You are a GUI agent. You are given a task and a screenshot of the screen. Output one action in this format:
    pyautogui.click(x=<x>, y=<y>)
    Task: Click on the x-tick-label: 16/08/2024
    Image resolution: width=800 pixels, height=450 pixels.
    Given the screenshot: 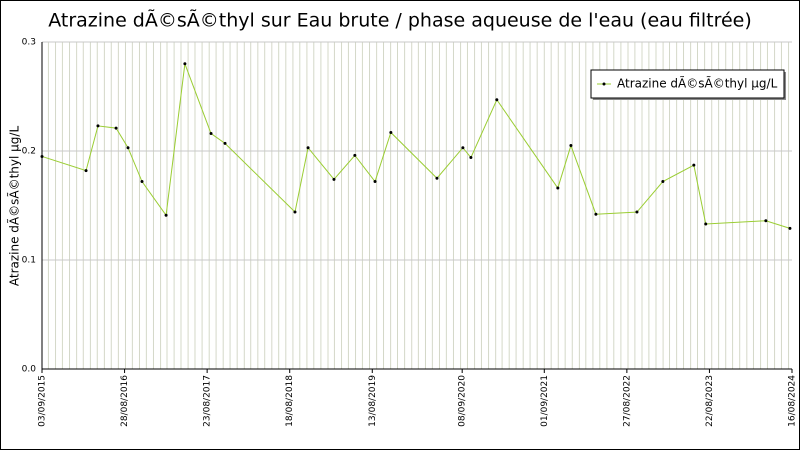 What is the action you would take?
    pyautogui.click(x=793, y=401)
    